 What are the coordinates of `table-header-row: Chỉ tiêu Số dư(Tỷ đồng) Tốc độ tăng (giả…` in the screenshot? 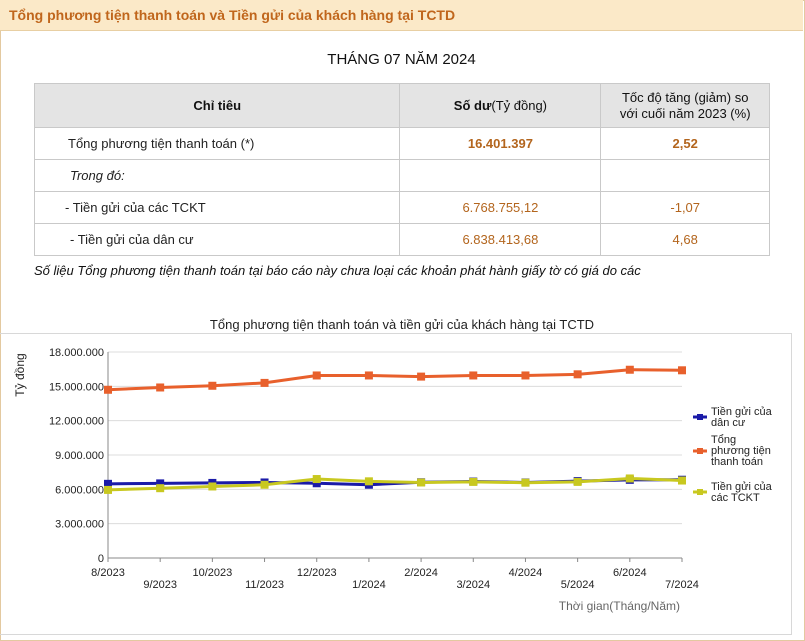 It's located at (401, 105).